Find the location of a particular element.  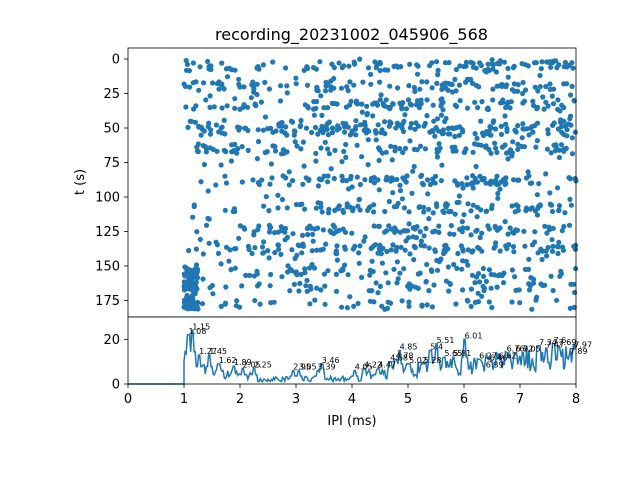

ipi-peak-label: 6.39 is located at coordinates (495, 364).